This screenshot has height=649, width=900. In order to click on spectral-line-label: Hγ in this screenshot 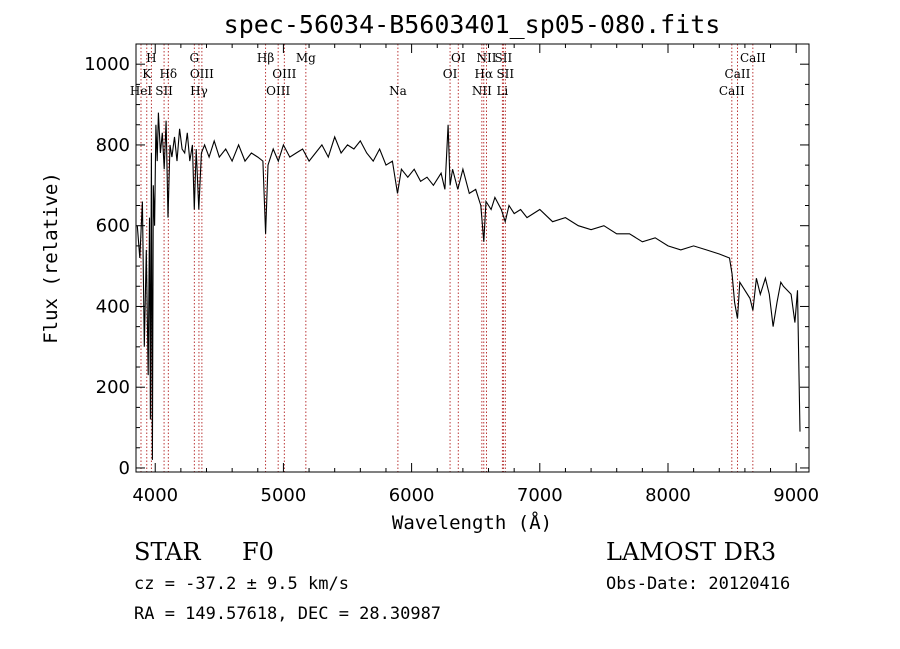, I will do `click(199, 91)`.